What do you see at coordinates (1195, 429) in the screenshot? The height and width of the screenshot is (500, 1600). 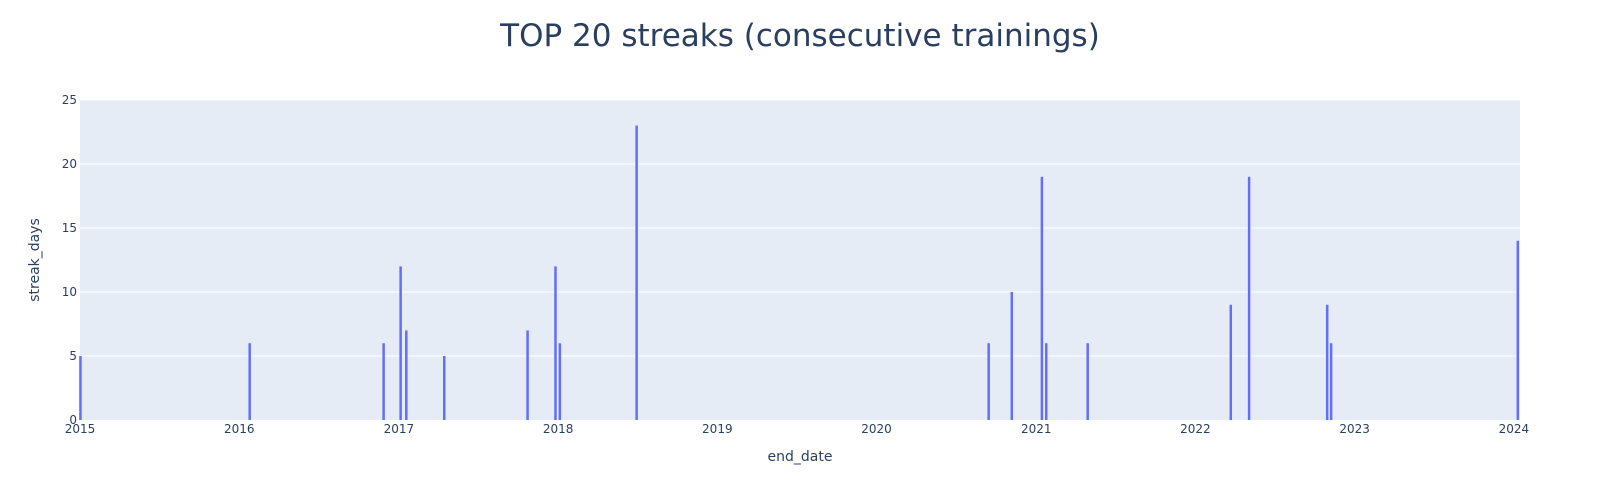 I see `x-tick-label: 2022` at bounding box center [1195, 429].